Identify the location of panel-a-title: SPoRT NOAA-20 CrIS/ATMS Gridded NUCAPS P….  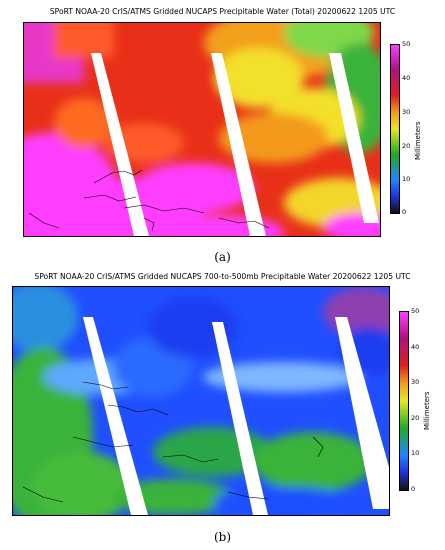
(222, 11).